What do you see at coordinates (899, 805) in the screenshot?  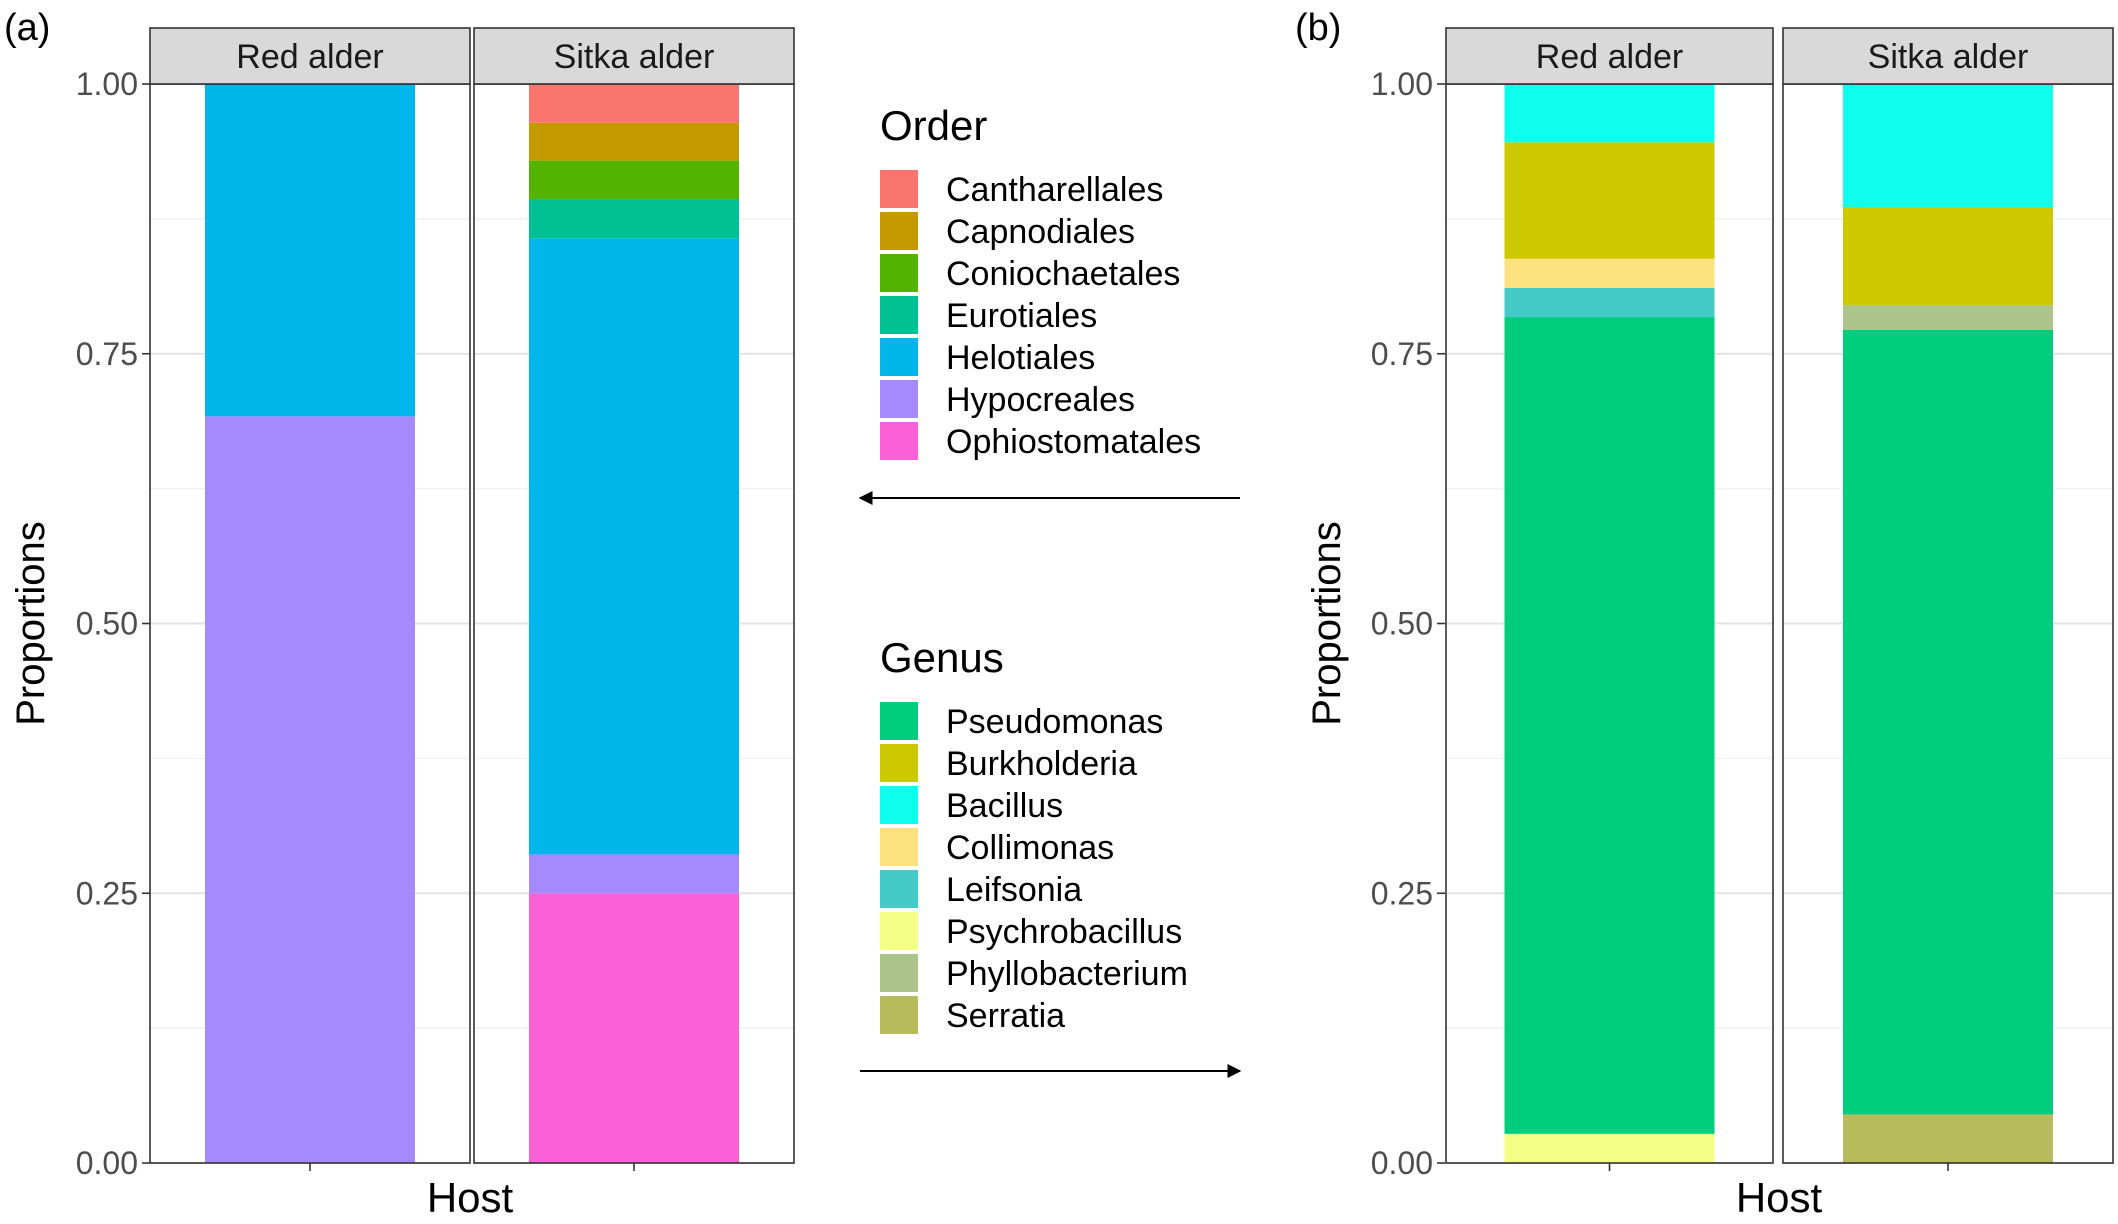 I see `legend-swatch-bacillus` at bounding box center [899, 805].